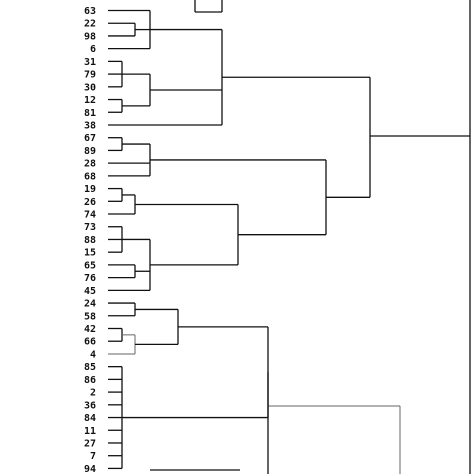 This screenshot has width=474, height=474. Describe the element at coordinates (90, 36) in the screenshot. I see `leaf-label: 98` at that location.